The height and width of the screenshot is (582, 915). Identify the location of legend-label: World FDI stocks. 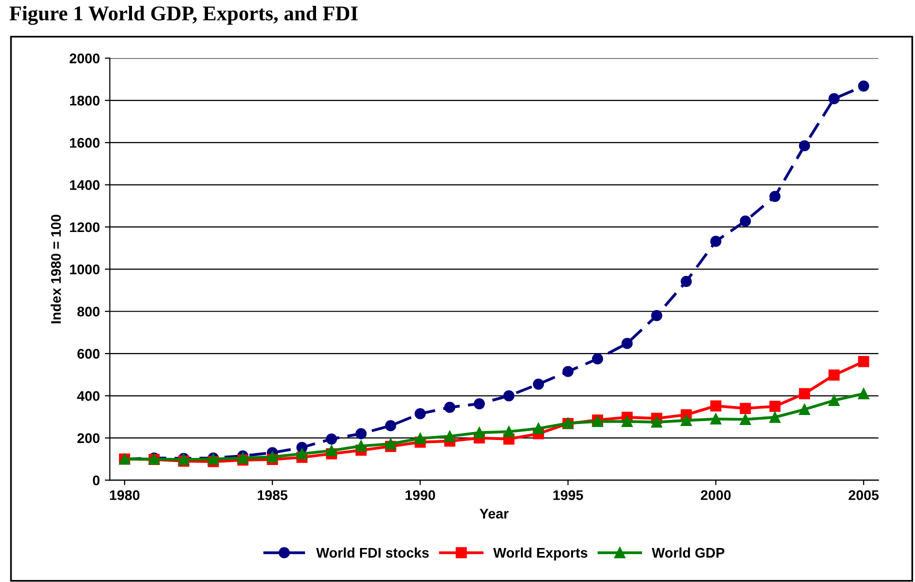
(372, 553).